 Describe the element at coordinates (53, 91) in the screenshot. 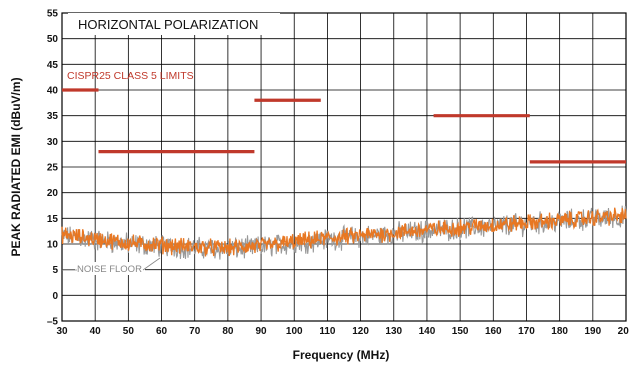

I see `y-tick-label: 40` at that location.